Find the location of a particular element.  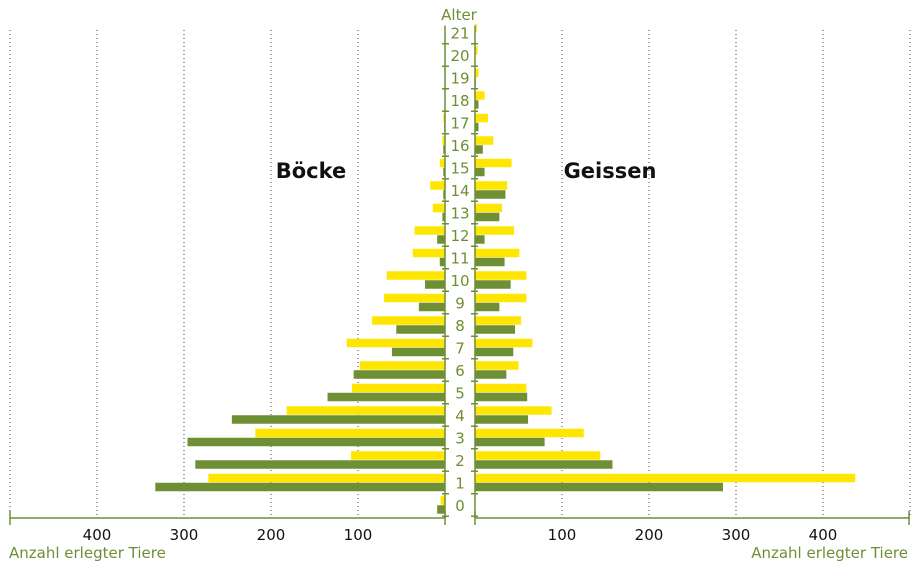

age-label: 18 is located at coordinates (459, 101).